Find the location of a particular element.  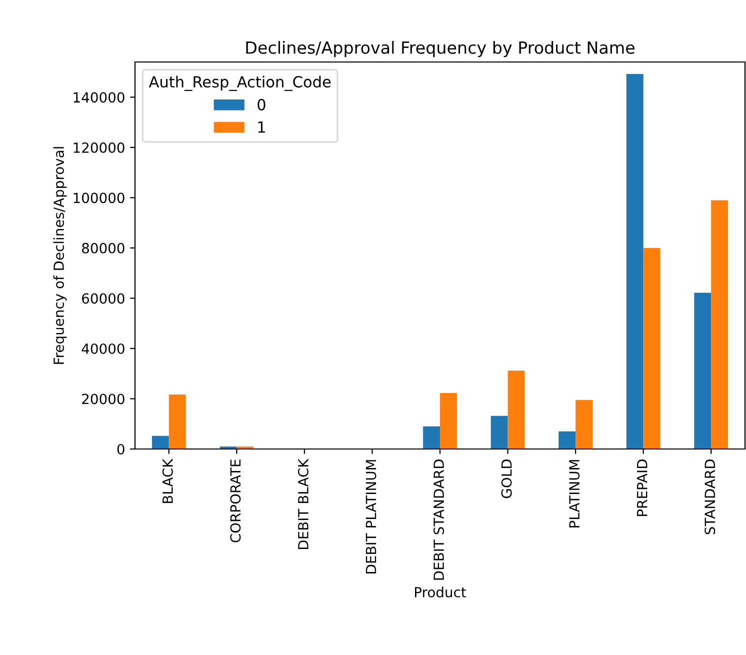

chart-title: Declines/Approval Frequency by Product Name is located at coordinates (440, 49).